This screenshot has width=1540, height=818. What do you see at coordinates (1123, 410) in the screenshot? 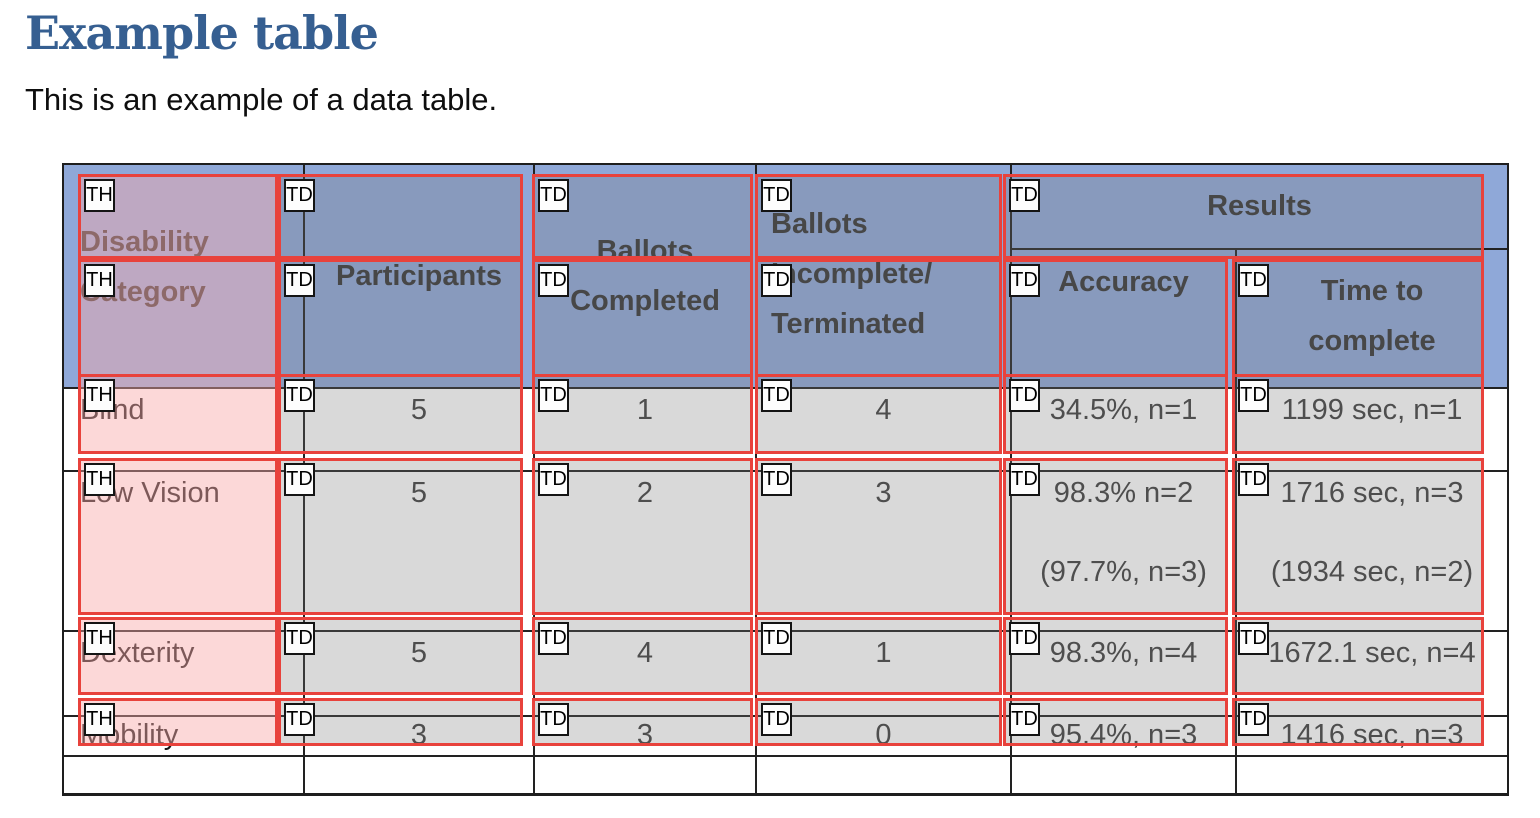
I see `cell-value: 34.5%, n=1` at bounding box center [1123, 410].